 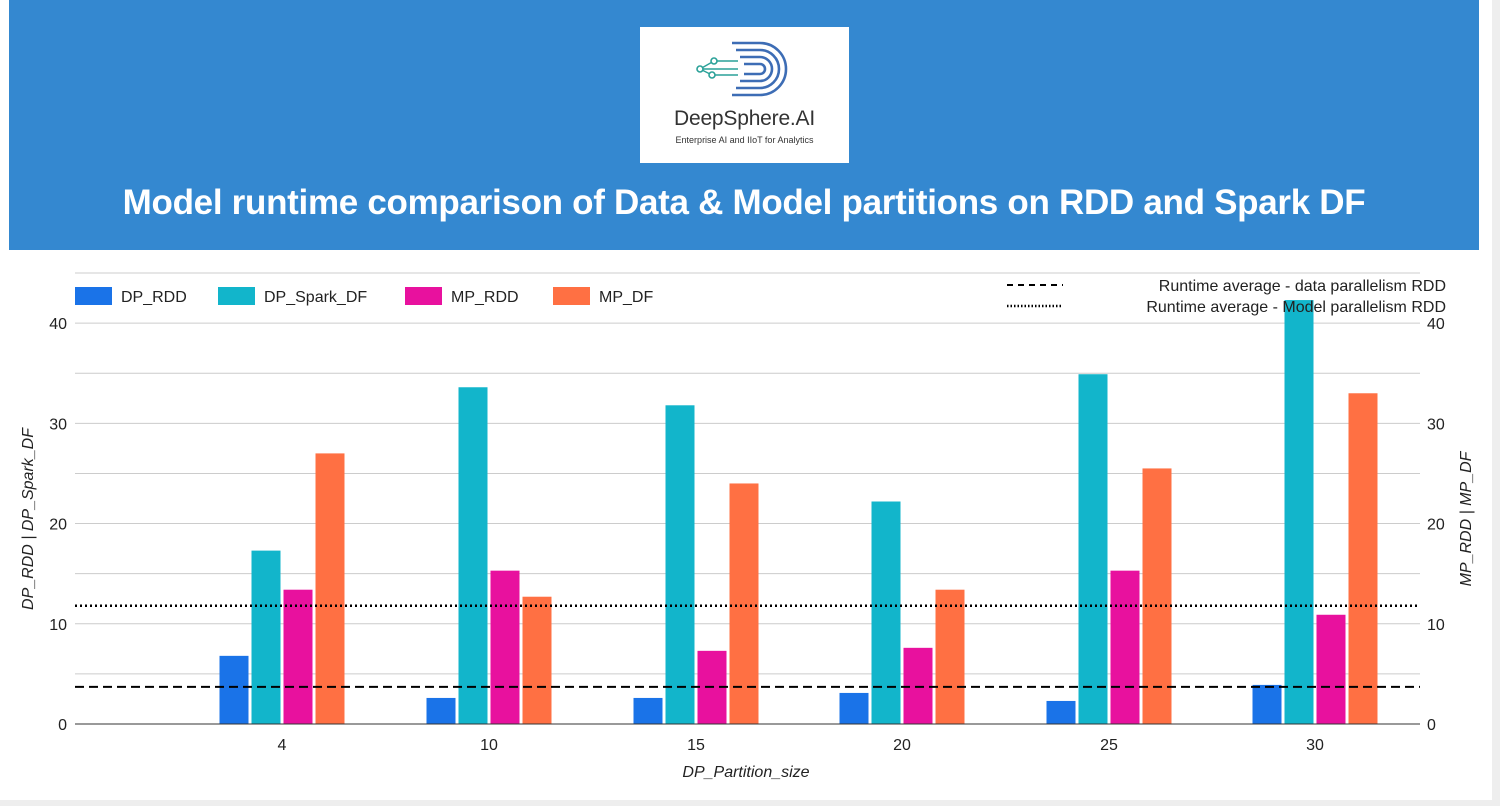 What do you see at coordinates (1109, 745) in the screenshot?
I see `x-tick-label: 25` at bounding box center [1109, 745].